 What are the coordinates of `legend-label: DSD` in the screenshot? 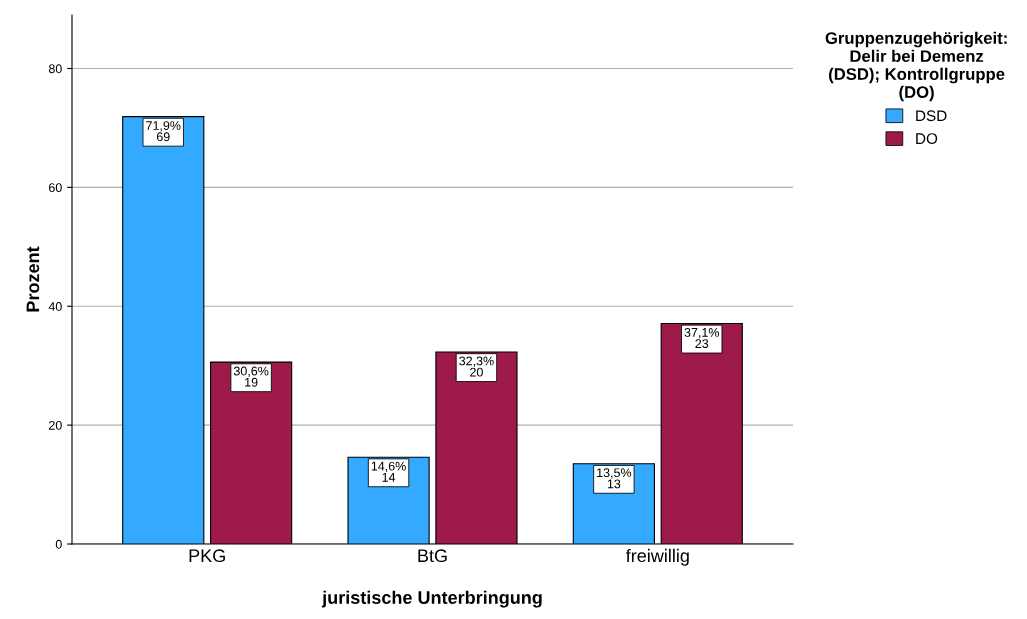 It's located at (931, 116).